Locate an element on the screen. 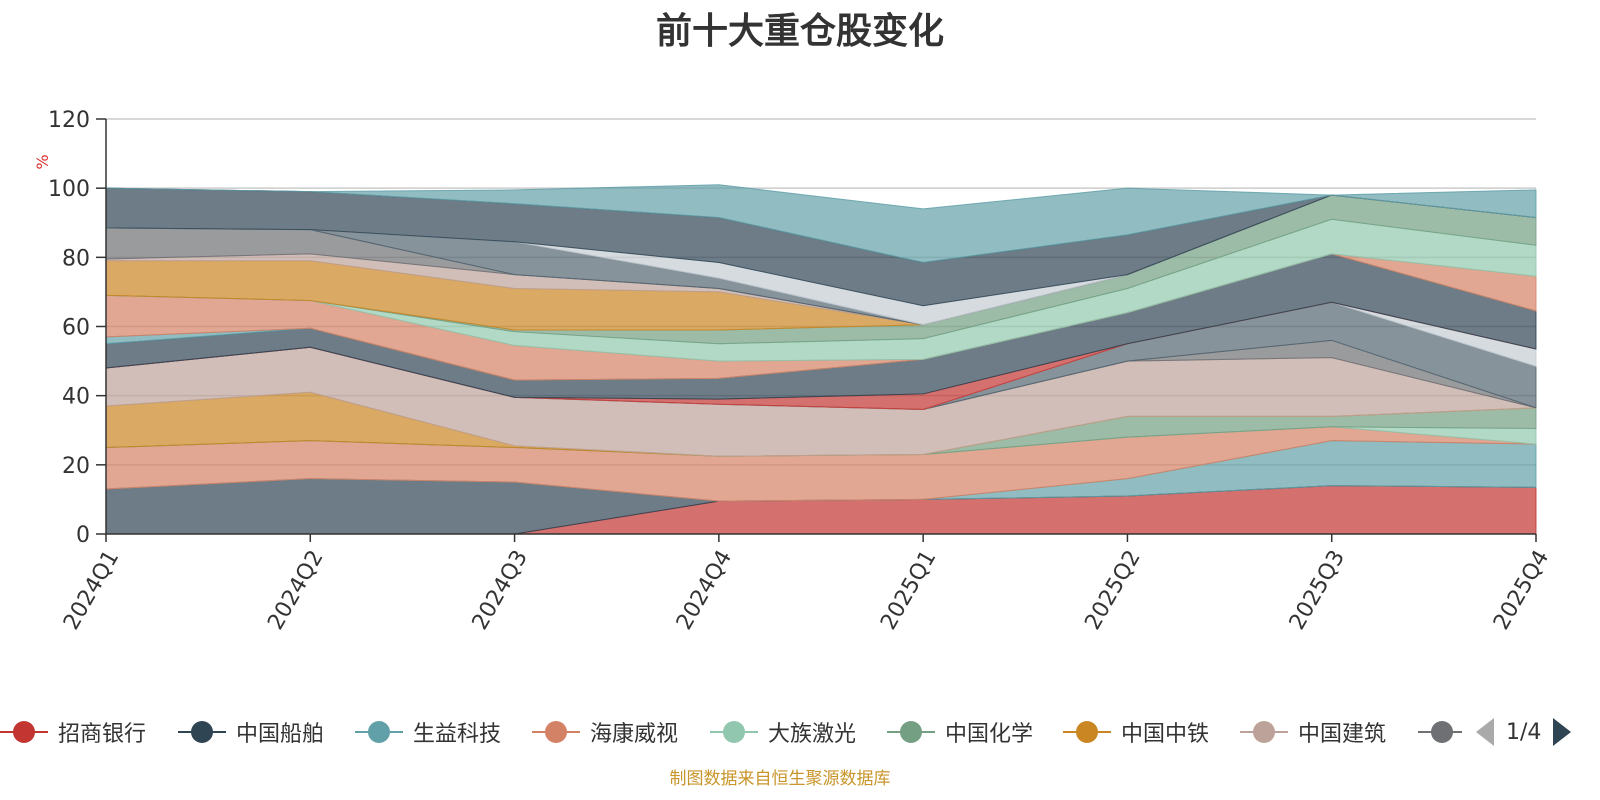 This screenshot has height=800, width=1600. legend-item: 积 is located at coordinates (1440, 732).